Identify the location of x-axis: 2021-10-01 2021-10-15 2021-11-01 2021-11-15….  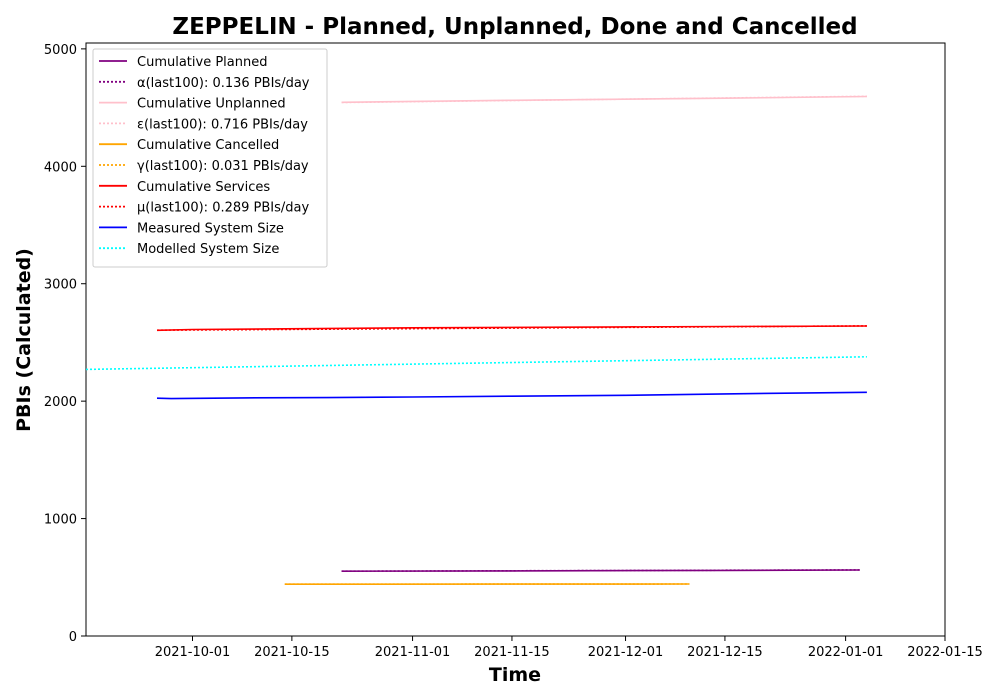
(569, 648).